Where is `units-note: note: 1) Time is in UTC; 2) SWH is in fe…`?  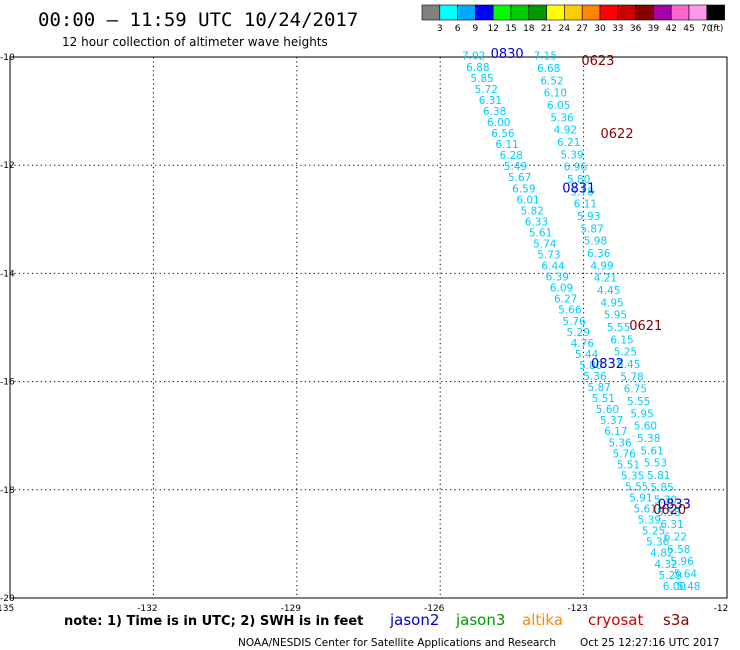 units-note: note: 1) Time is in UTC; 2) SWH is in fe… is located at coordinates (213, 621).